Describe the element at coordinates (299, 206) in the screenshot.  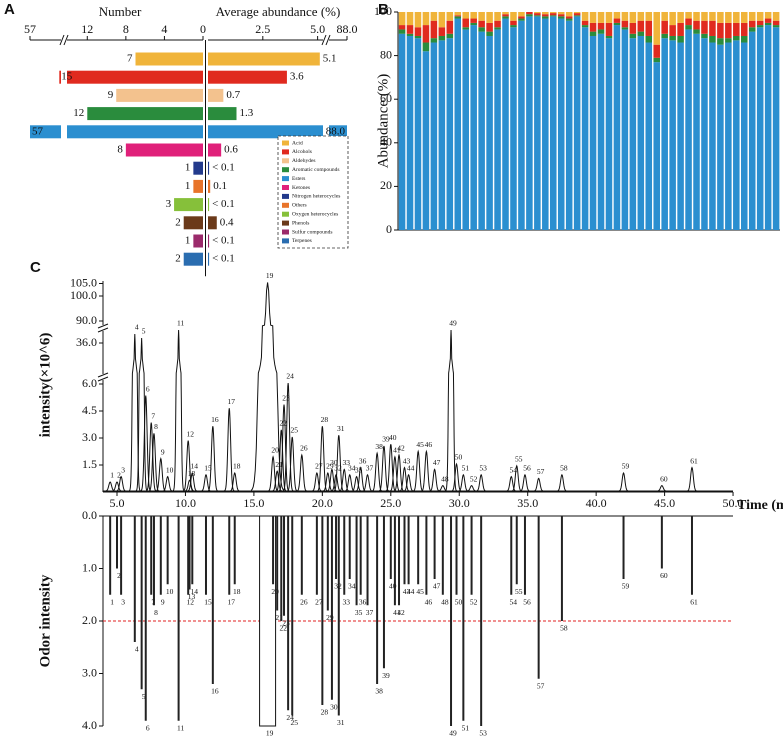
I see `legend-label: Others` at that location.